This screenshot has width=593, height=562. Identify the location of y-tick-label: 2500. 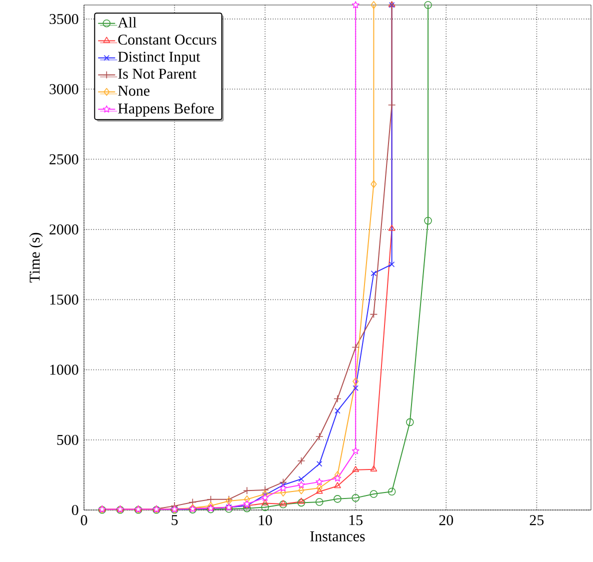
(64, 159).